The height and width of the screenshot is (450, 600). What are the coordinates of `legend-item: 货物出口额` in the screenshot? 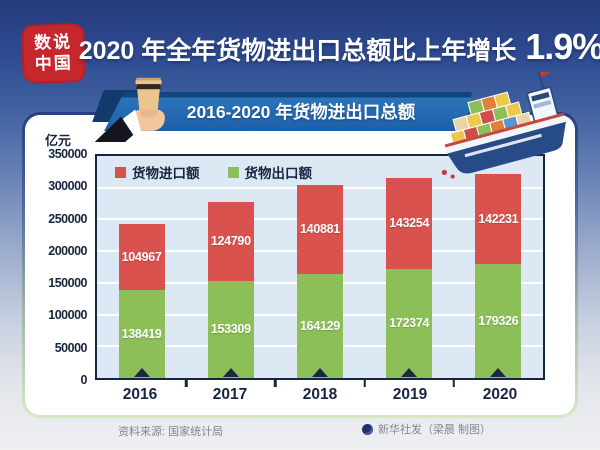 It's located at (270, 172).